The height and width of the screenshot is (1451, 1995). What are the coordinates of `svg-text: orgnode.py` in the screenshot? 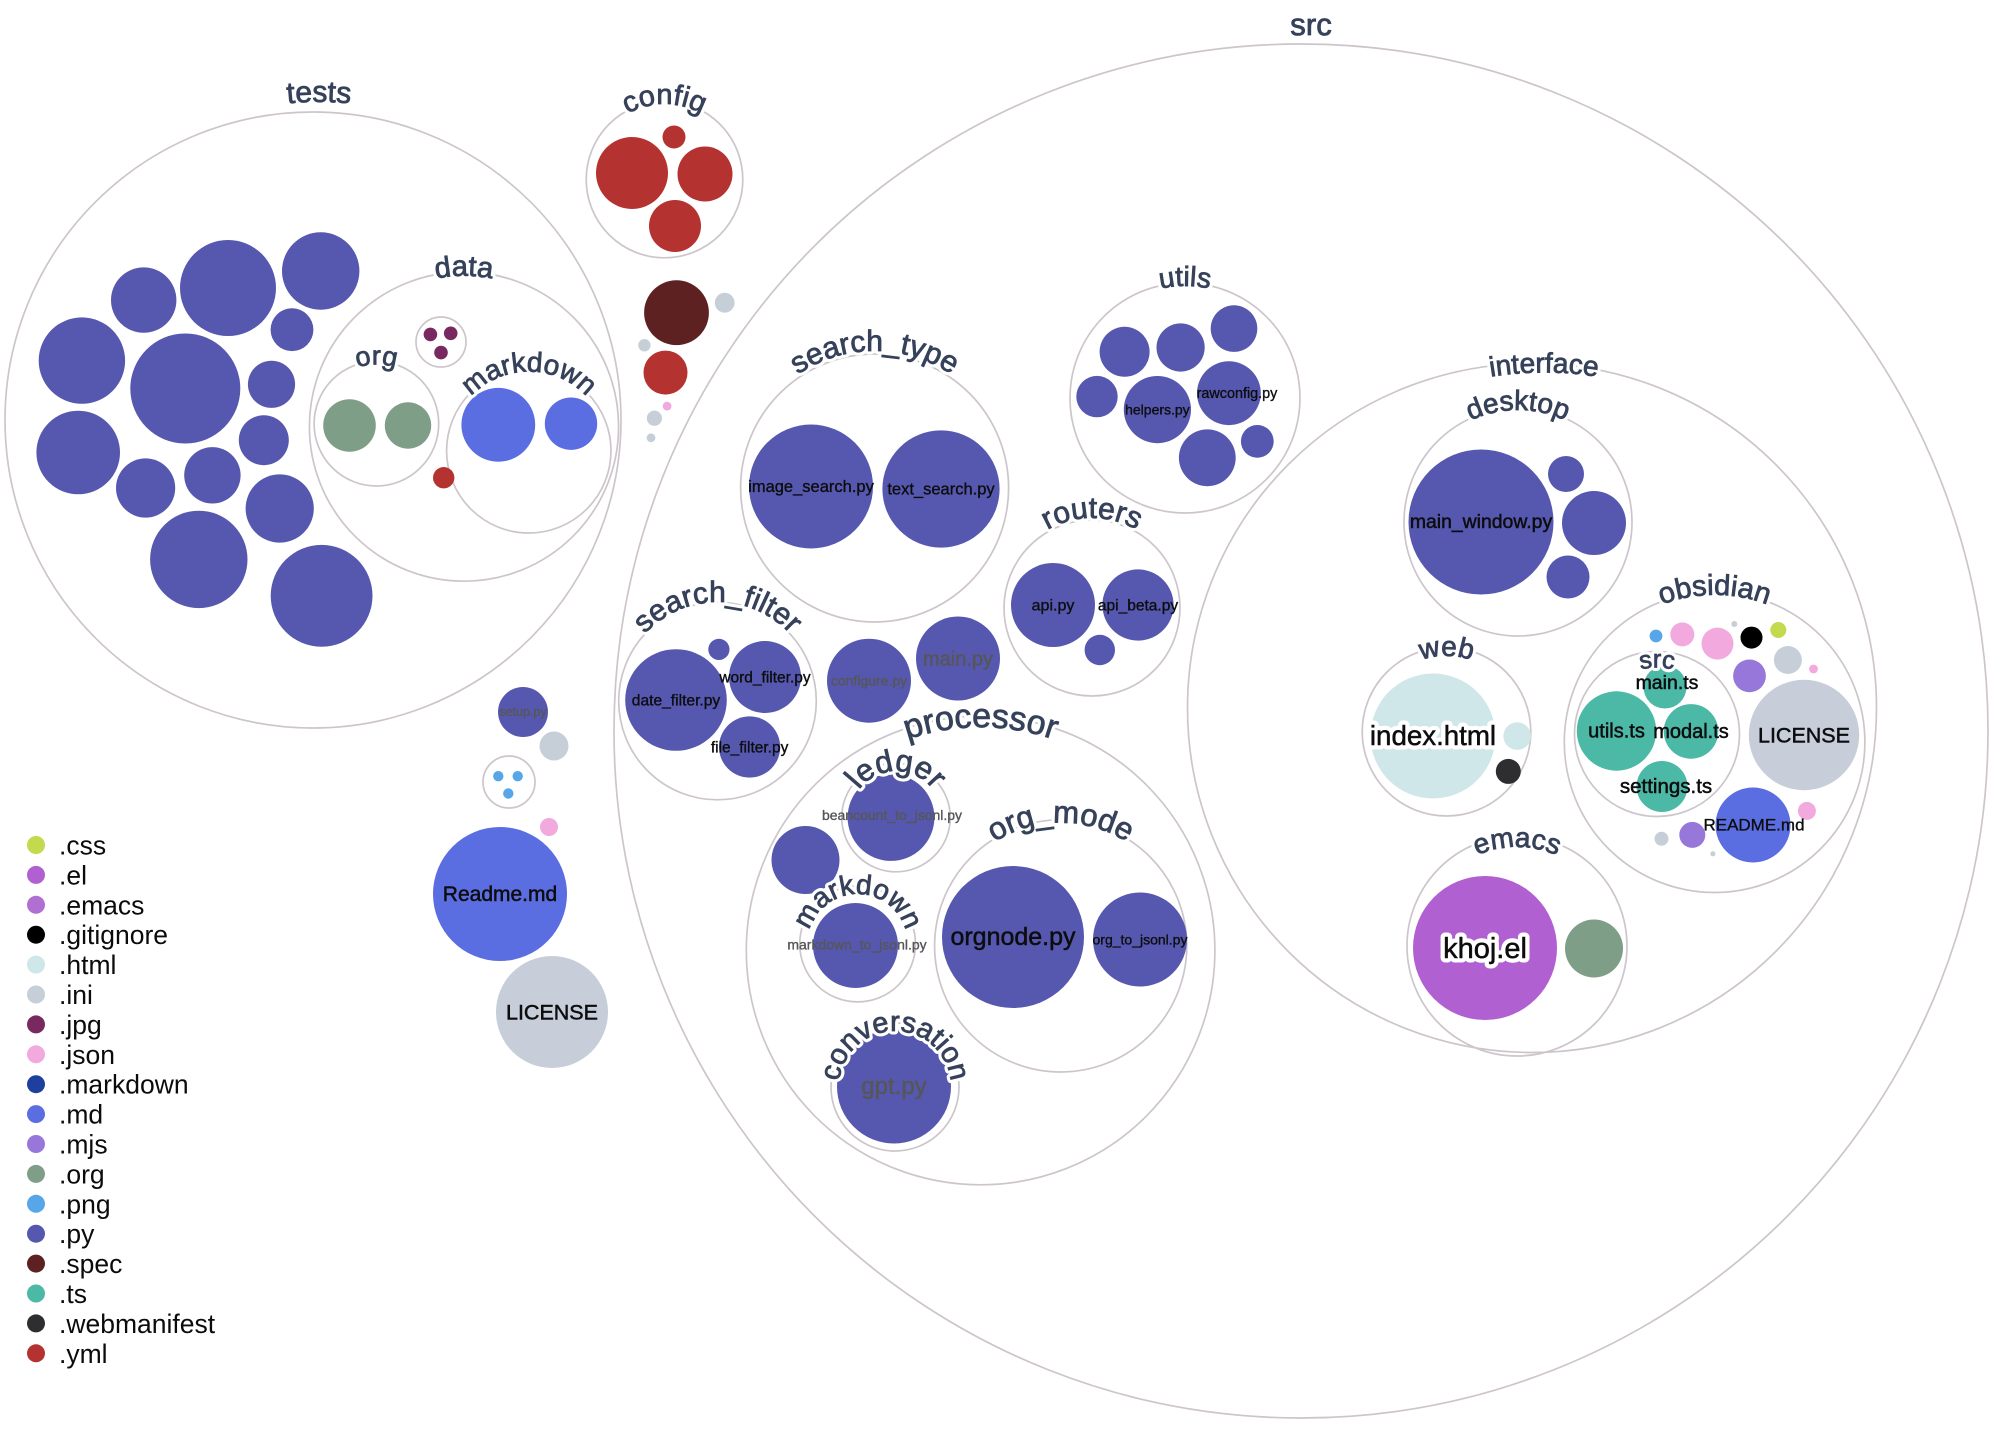 It's located at (1013, 937).